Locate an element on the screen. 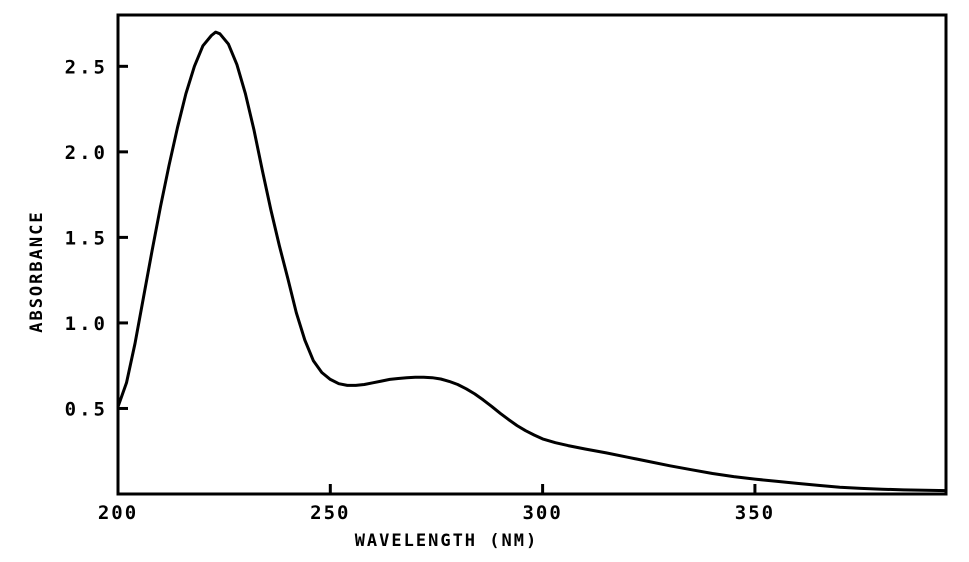  x-tick-label: 350 is located at coordinates (755, 513).